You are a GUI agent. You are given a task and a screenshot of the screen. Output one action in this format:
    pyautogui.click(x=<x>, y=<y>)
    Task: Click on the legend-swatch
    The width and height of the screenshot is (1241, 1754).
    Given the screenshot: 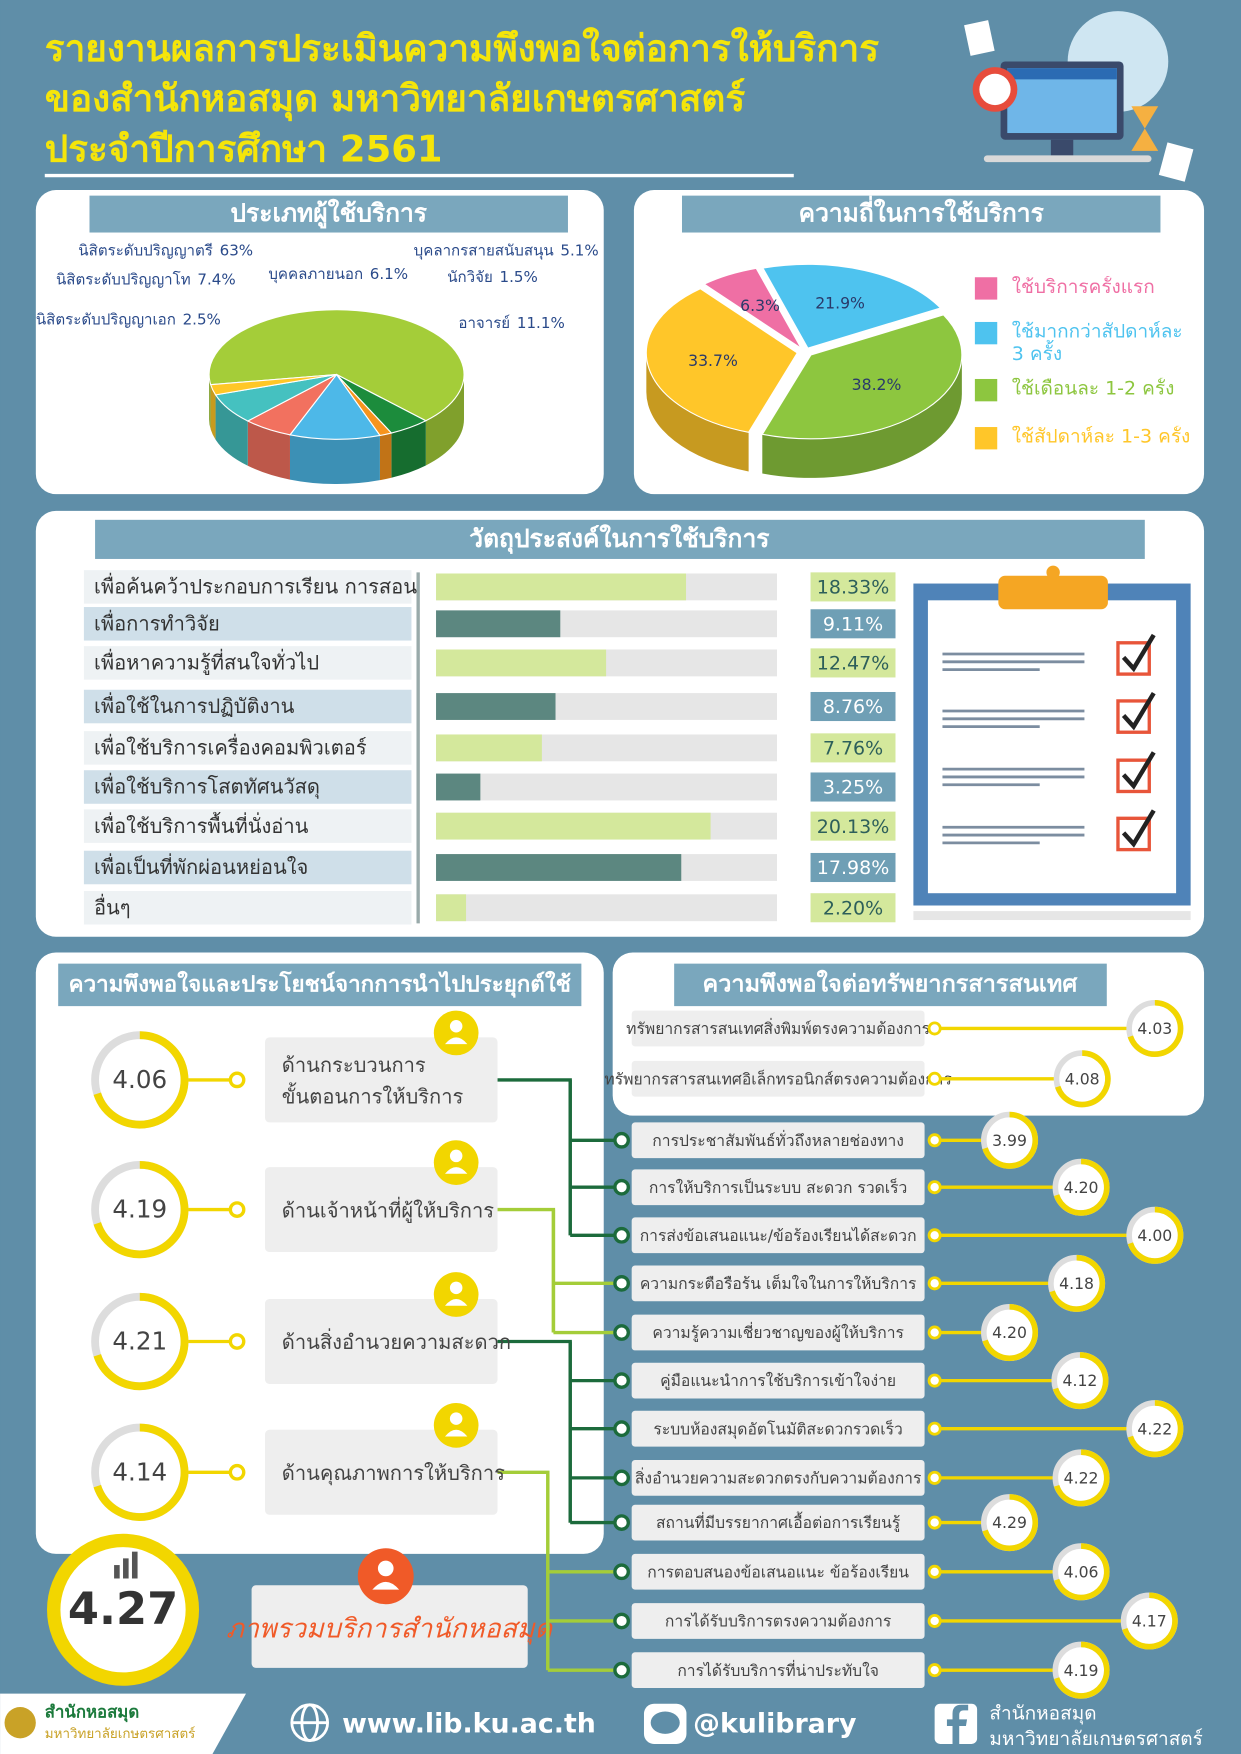 What is the action you would take?
    pyautogui.click(x=986, y=390)
    